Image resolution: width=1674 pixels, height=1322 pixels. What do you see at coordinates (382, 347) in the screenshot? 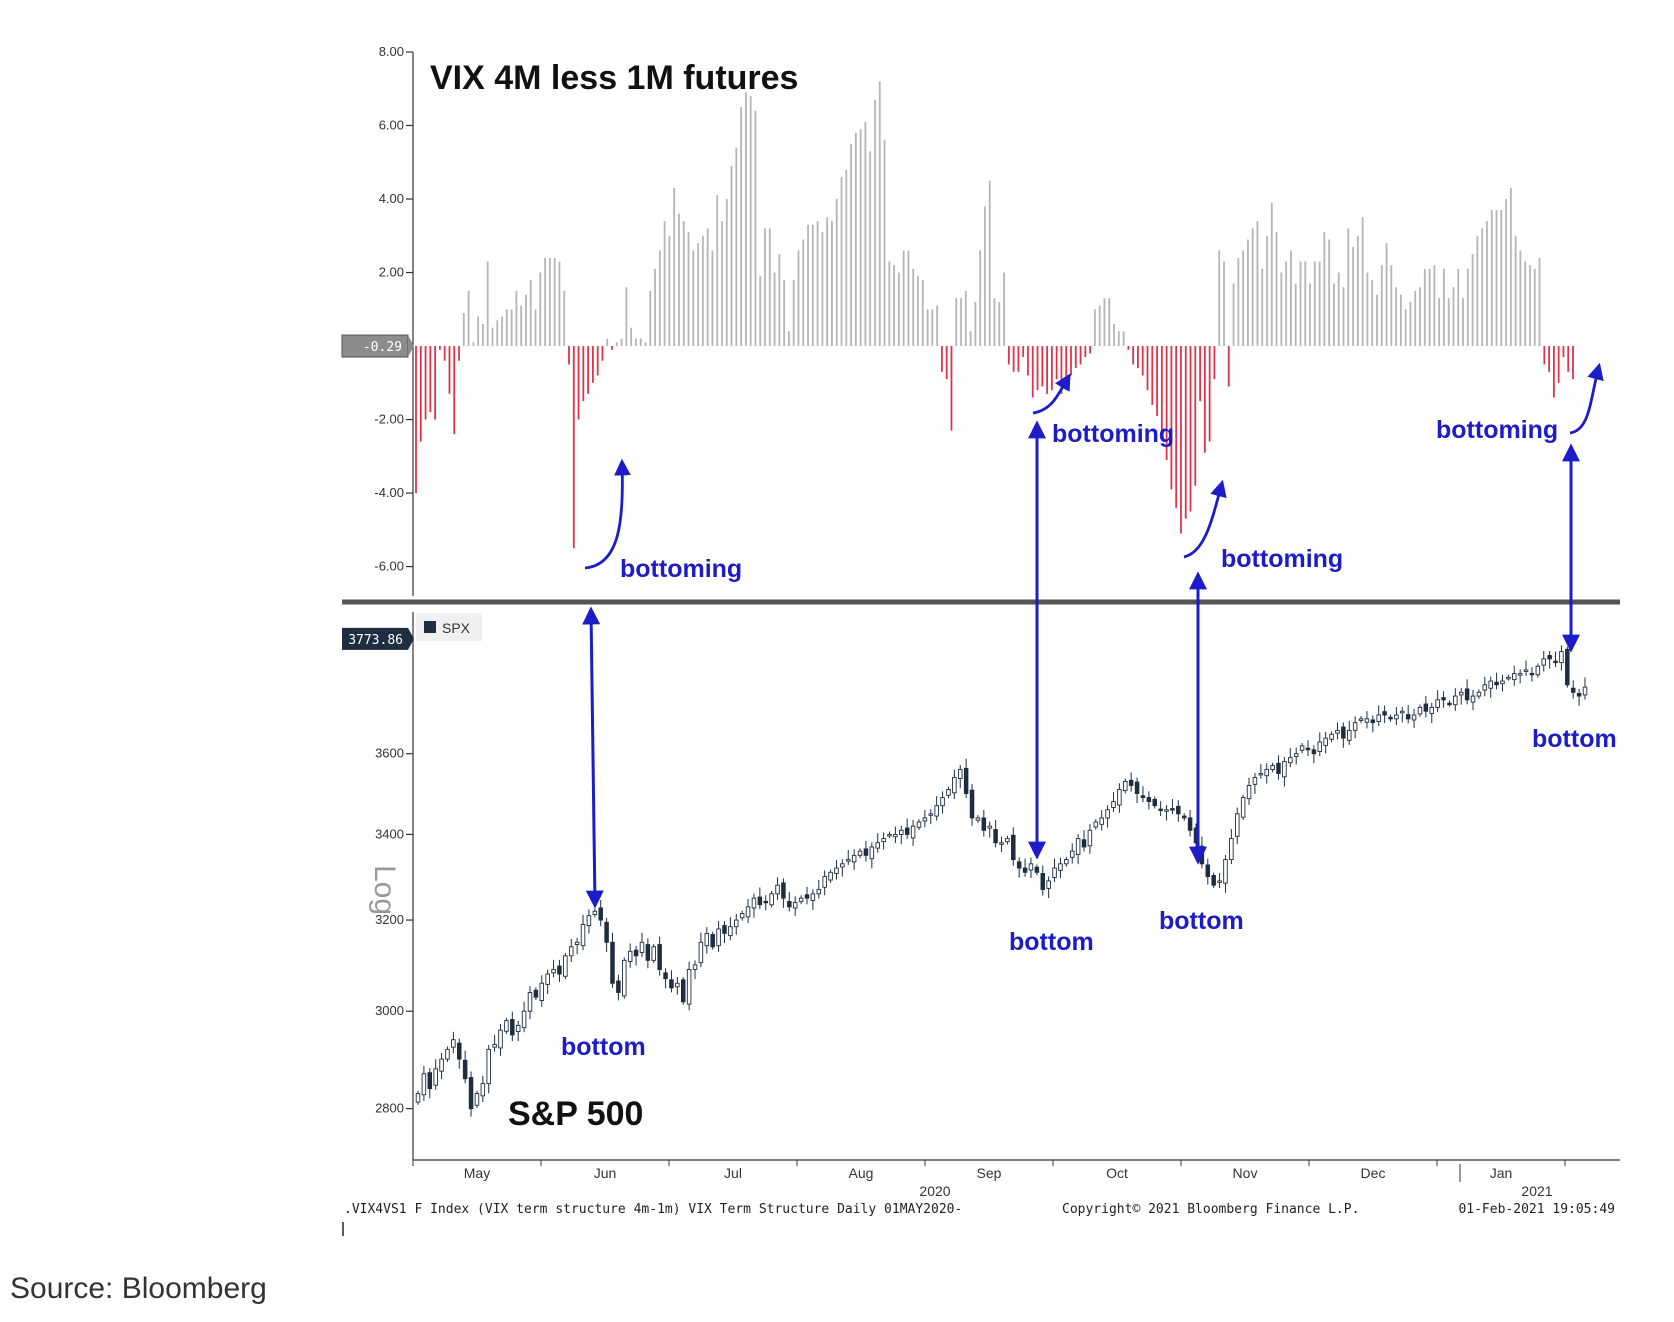
I see `vix-last-value-label: -0.29` at bounding box center [382, 347].